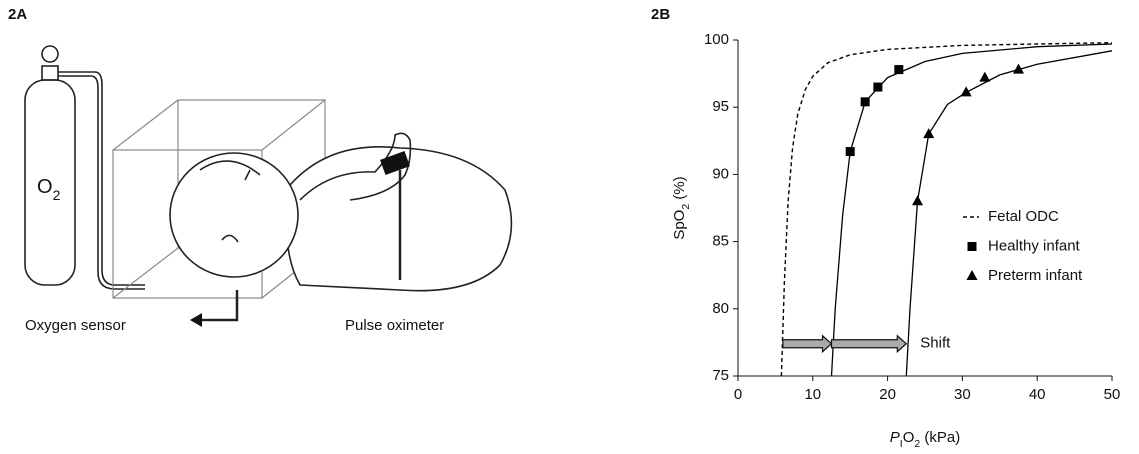 The width and height of the screenshot is (1139, 454). I want to click on y-tick-label: 85, so click(720, 241).